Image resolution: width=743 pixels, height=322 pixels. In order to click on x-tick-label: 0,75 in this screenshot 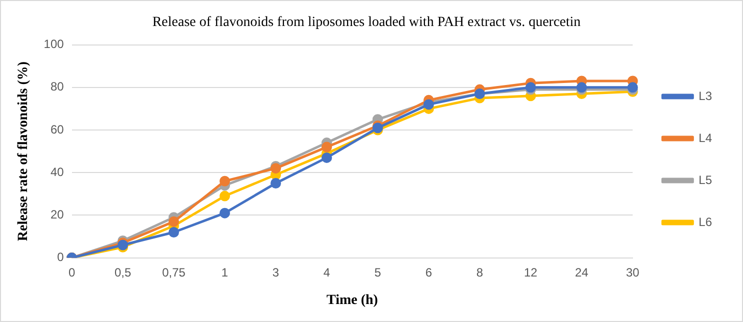, I will do `click(174, 272)`.